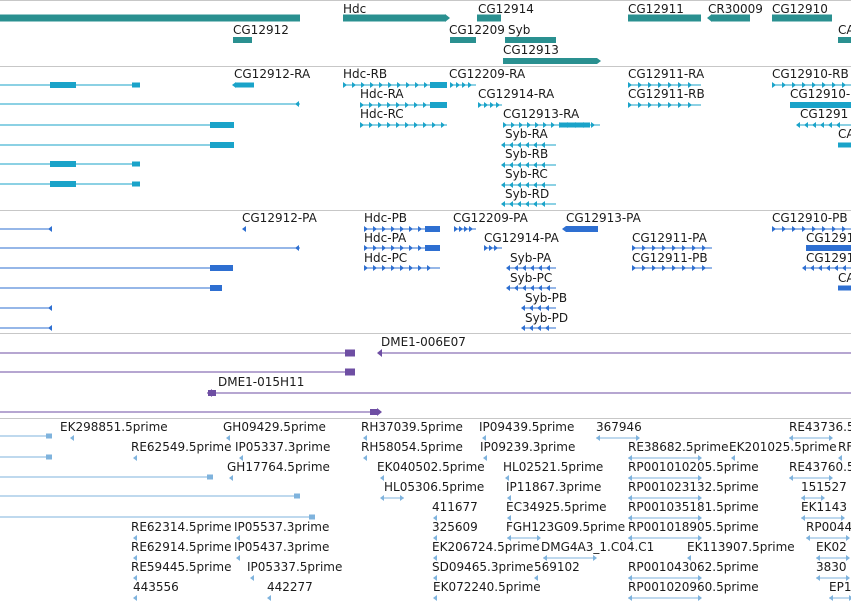 The height and width of the screenshot is (602, 851). What do you see at coordinates (412, 447) in the screenshot?
I see `feature-label-rh58054-5prime: RH58054.5prime` at bounding box center [412, 447].